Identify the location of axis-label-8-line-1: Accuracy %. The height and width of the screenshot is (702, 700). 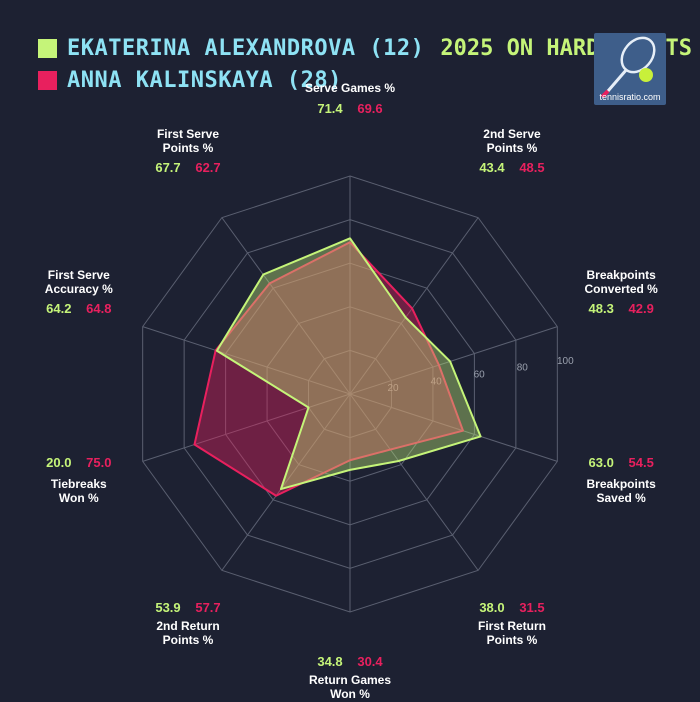
(79, 289).